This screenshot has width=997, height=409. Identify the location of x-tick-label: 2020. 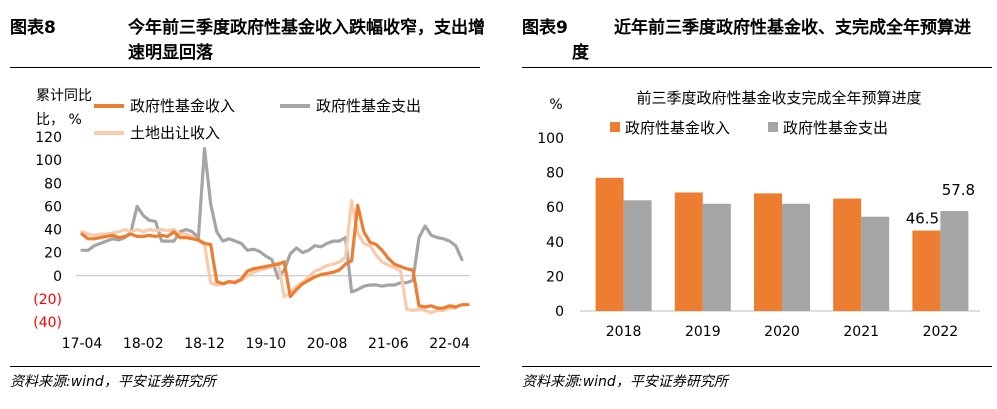
(782, 332).